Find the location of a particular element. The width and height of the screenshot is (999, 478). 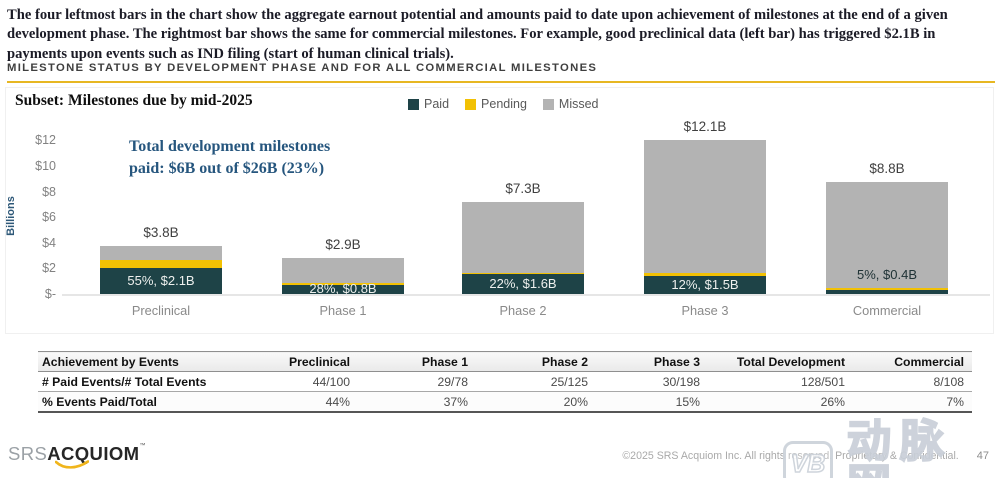

page-number: 47 is located at coordinates (982, 456).